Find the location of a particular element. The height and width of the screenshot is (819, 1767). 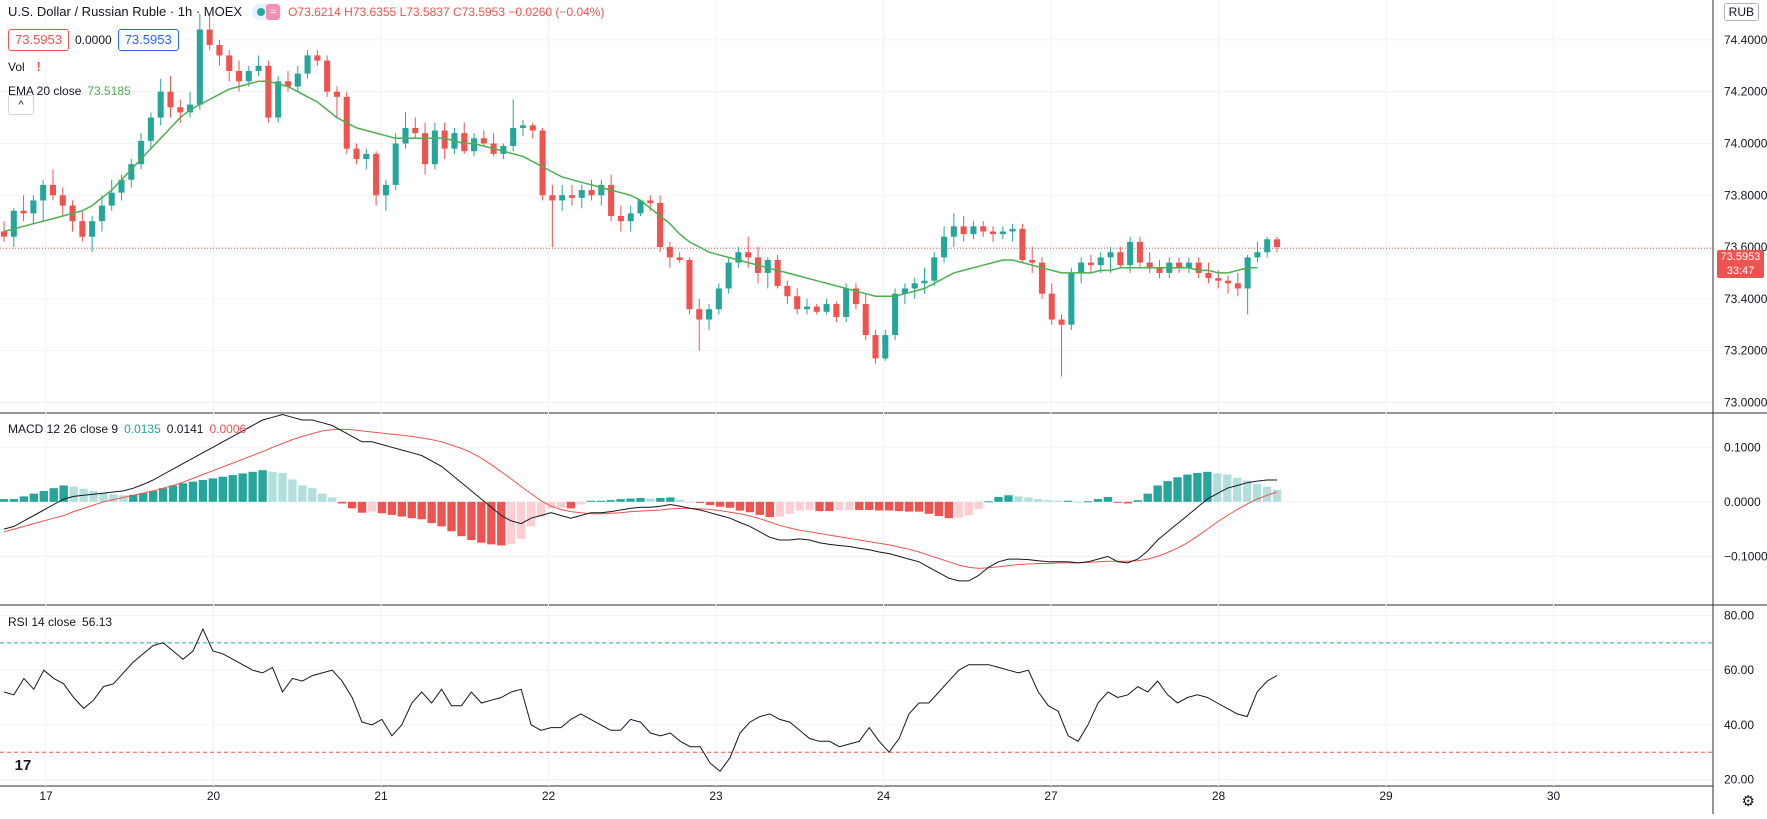

ema-value: 73.5185 is located at coordinates (109, 91).